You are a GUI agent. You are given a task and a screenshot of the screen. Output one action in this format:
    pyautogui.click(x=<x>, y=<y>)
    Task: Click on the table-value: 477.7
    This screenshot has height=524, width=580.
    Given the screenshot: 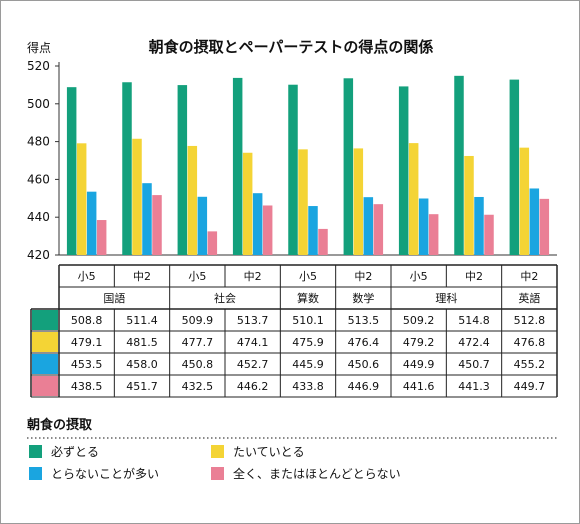 What is the action you would take?
    pyautogui.click(x=198, y=342)
    